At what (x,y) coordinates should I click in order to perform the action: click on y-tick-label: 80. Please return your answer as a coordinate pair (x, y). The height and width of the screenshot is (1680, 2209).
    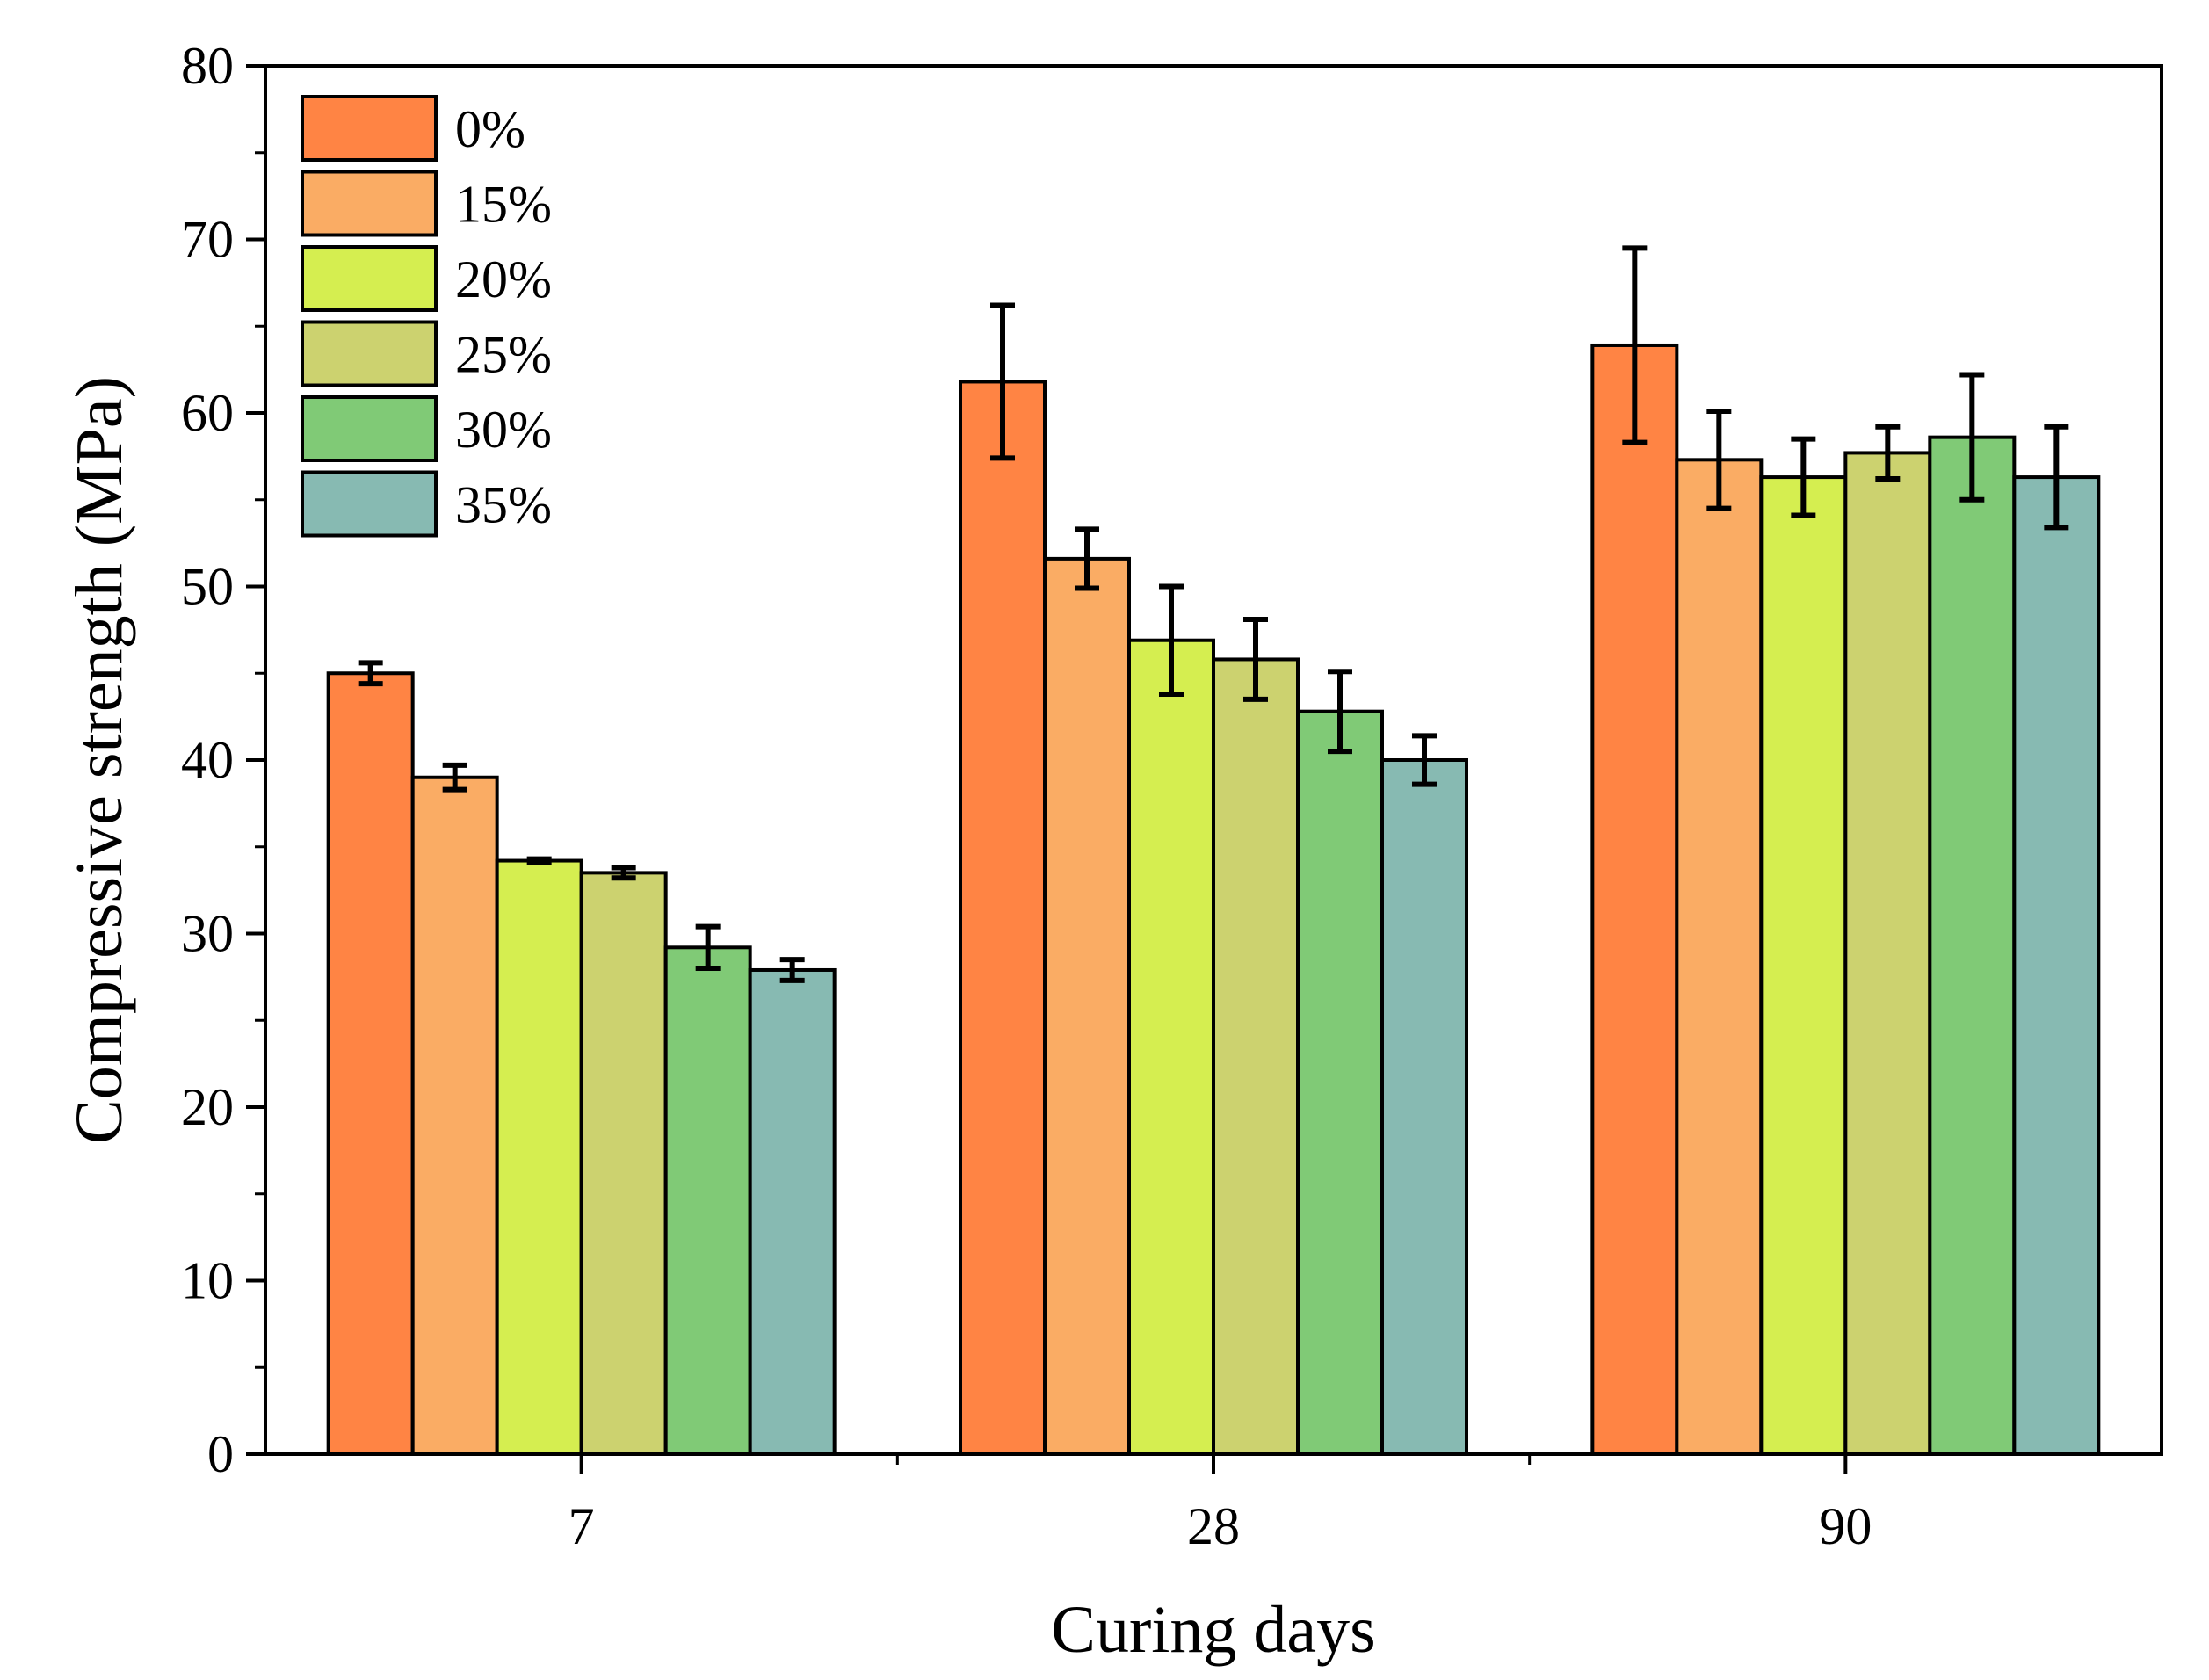
    Looking at the image, I should click on (207, 66).